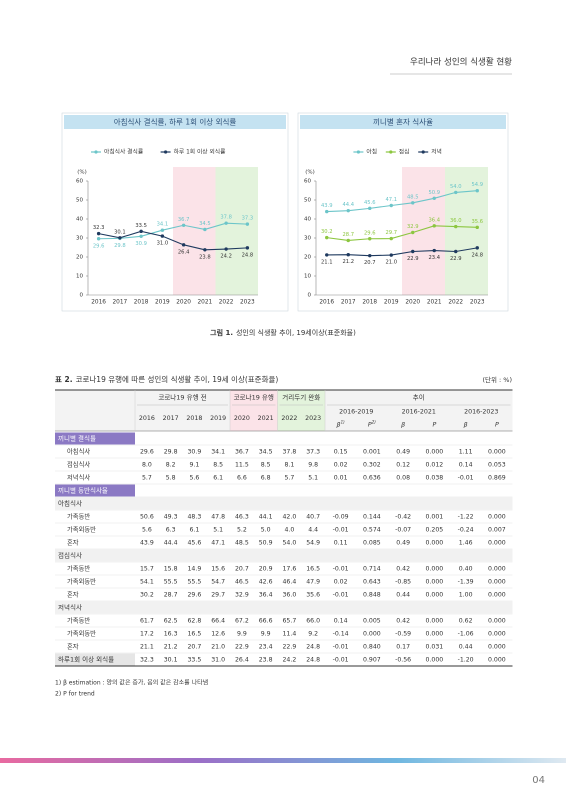 This screenshot has width=566, height=800. I want to click on table-cell: 46.4, so click(289, 582).